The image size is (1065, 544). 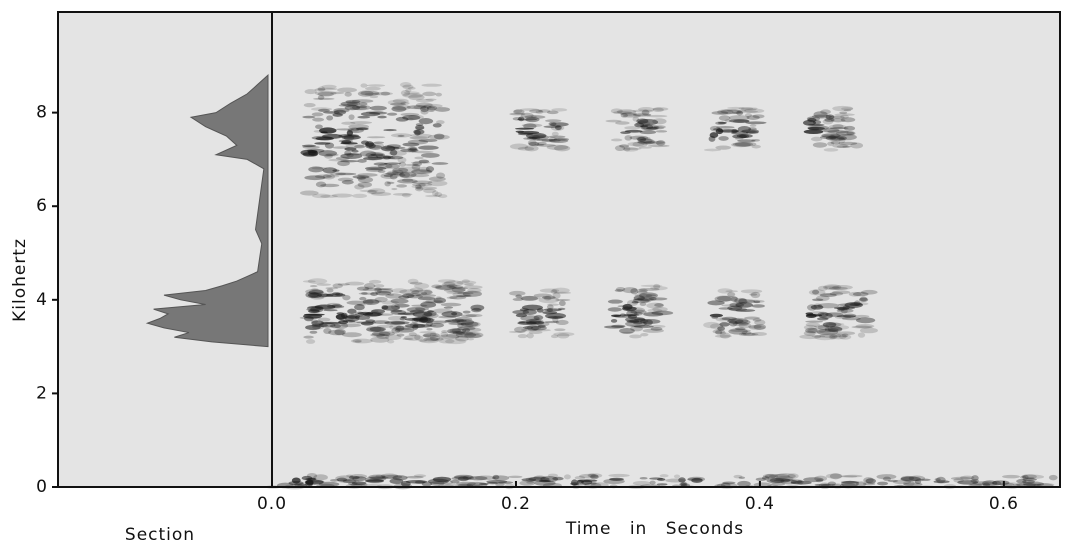 I want to click on x-axis-label: Time in Seconds, so click(x=654, y=529).